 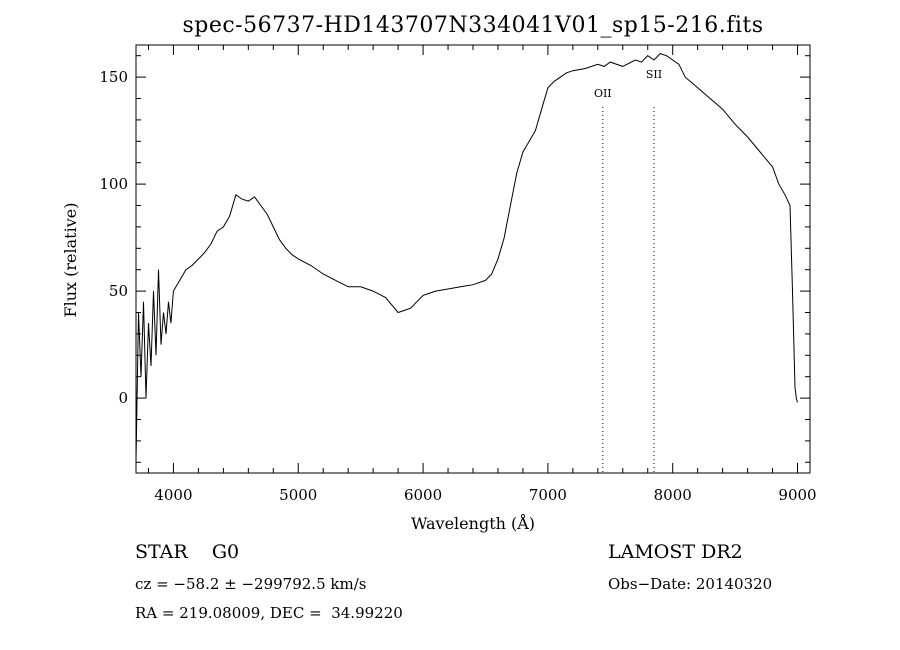 What do you see at coordinates (123, 398) in the screenshot?
I see `y-tick-label: 0` at bounding box center [123, 398].